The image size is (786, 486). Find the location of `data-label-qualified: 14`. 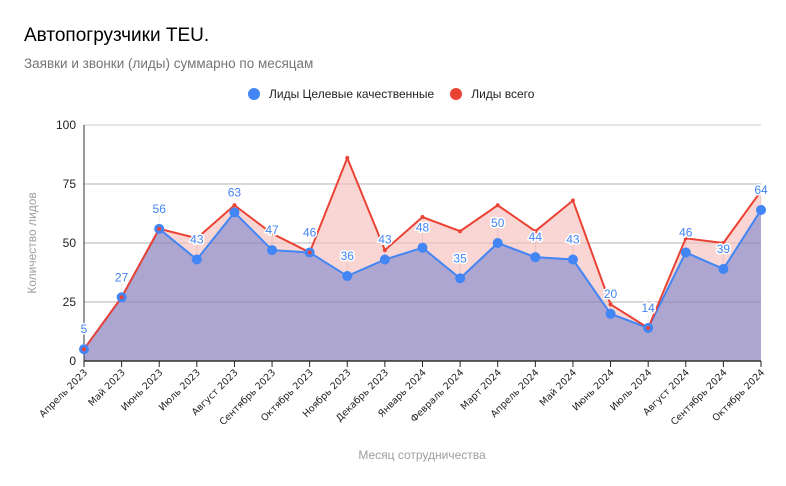

data-label-qualified: 14 is located at coordinates (648, 308).